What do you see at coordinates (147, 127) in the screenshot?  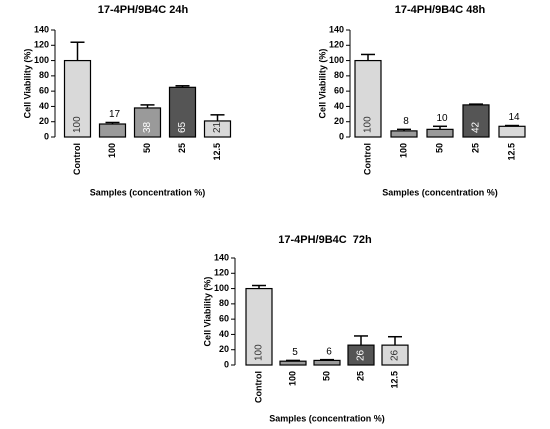 I see `value-label: 38` at bounding box center [147, 127].